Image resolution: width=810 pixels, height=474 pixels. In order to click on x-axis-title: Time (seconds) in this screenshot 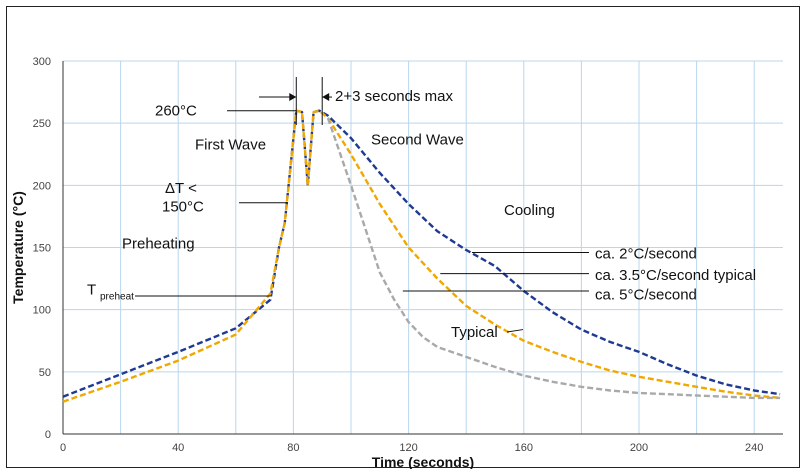, I will do `click(423, 461)`.